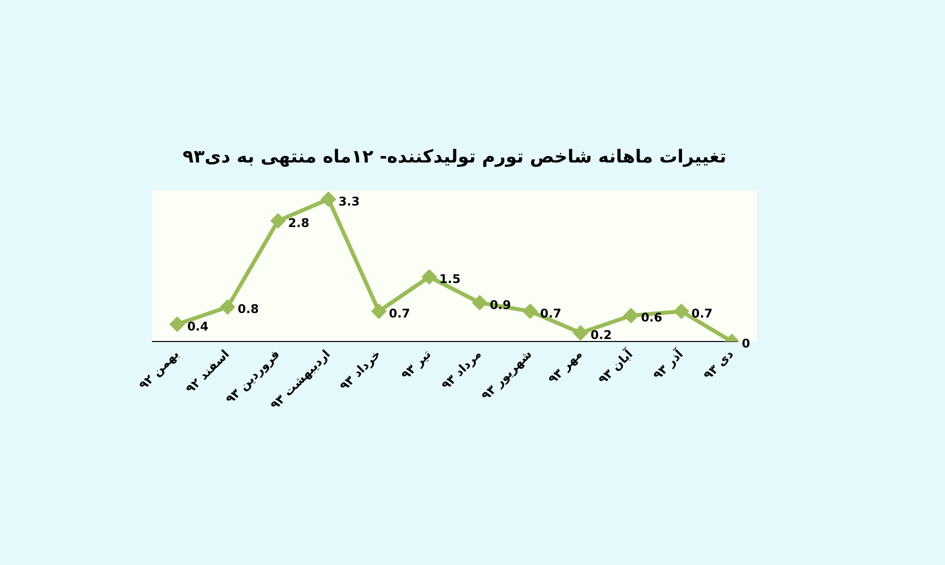  I want to click on x-tick-label: خرداد ۹۳, so click(360, 370).